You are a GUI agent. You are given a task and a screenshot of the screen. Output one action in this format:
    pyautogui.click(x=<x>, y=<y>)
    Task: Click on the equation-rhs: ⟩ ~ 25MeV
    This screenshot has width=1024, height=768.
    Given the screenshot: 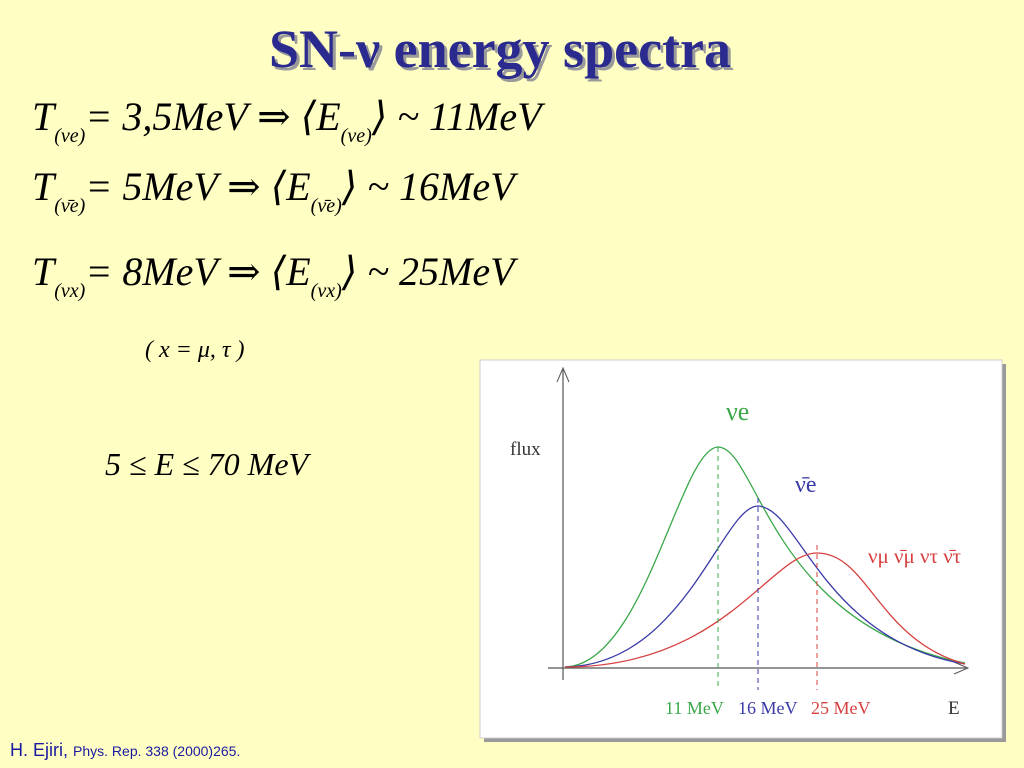 What is the action you would take?
    pyautogui.click(x=430, y=271)
    